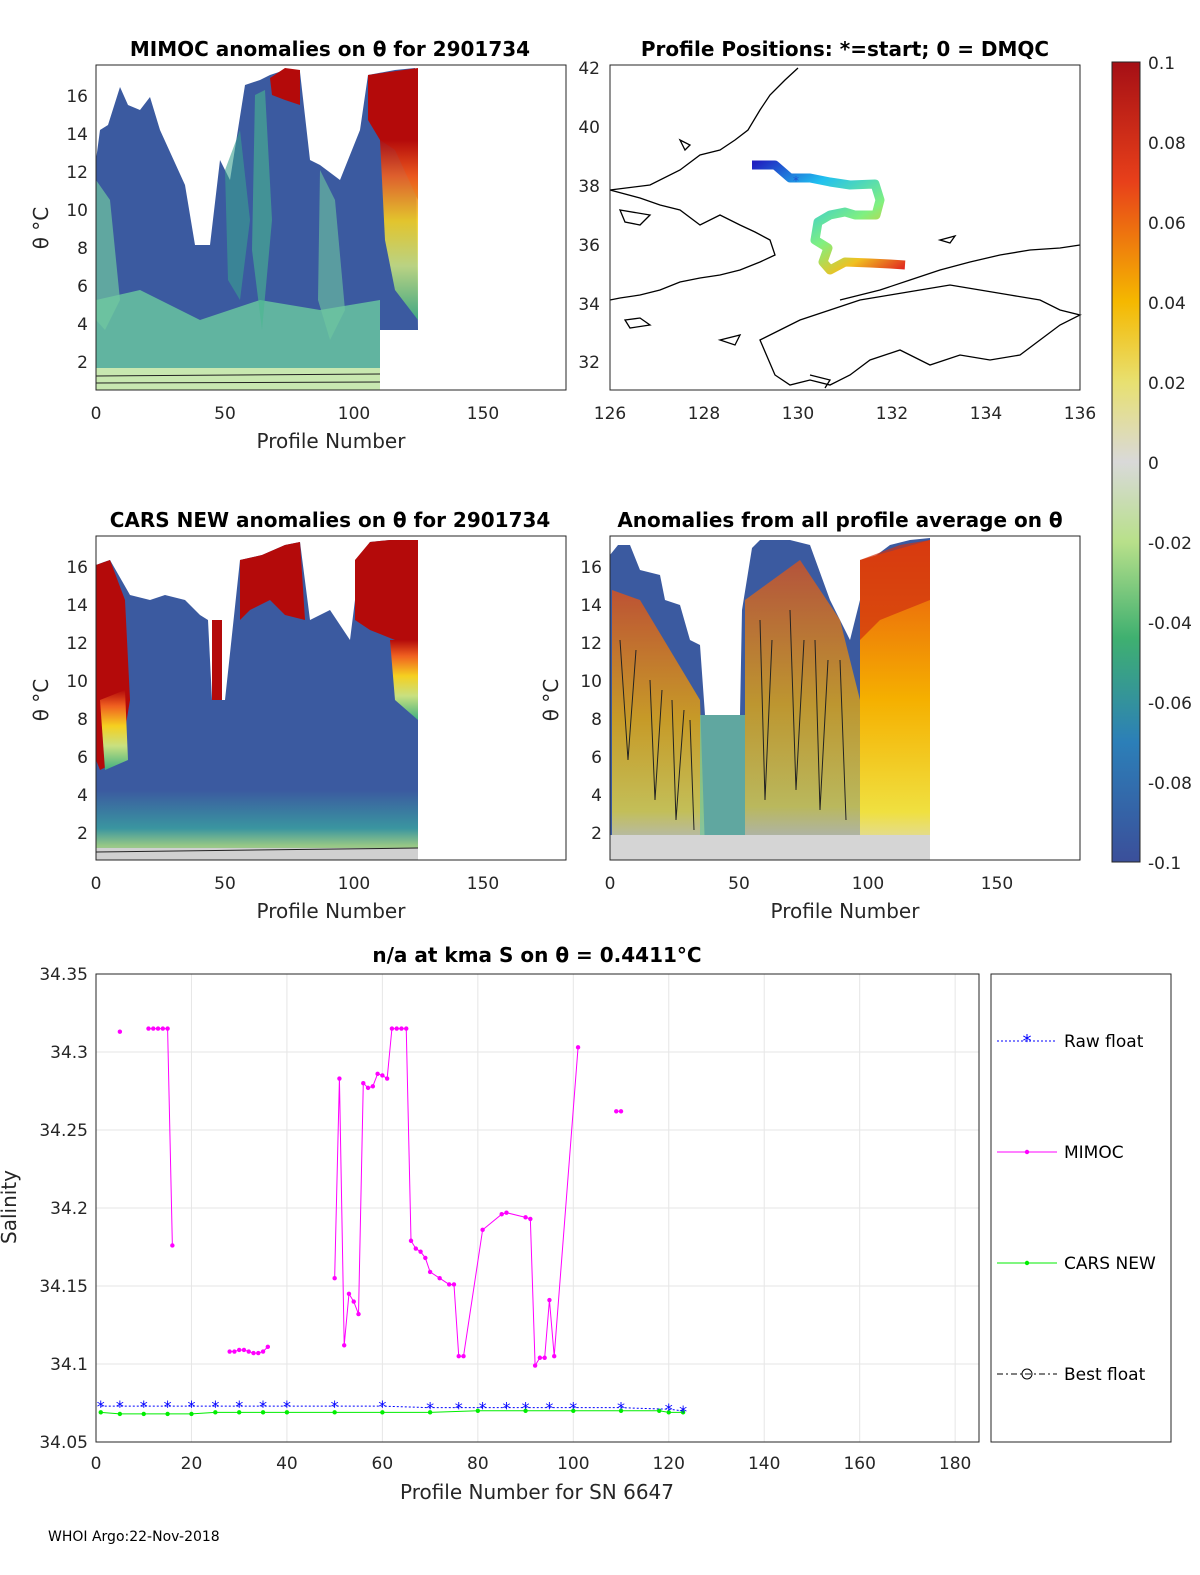 The image size is (1200, 1575). What do you see at coordinates (77, 568) in the screenshot?
I see `y-tick: 16` at bounding box center [77, 568].